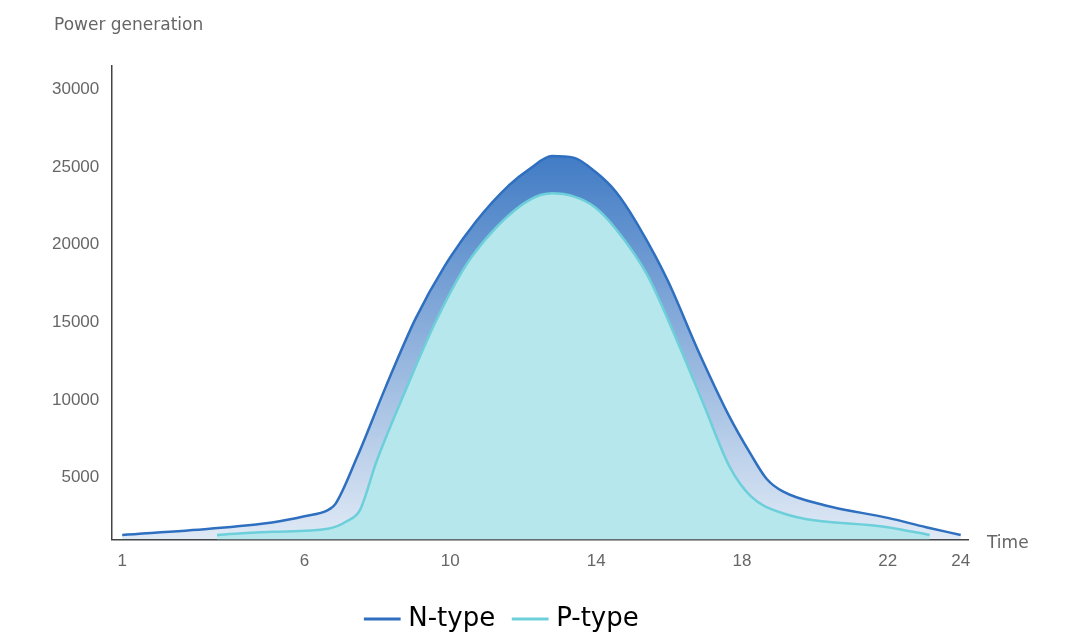 The height and width of the screenshot is (642, 1080). What do you see at coordinates (452, 616) in the screenshot?
I see `legend-label: N-type` at bounding box center [452, 616].